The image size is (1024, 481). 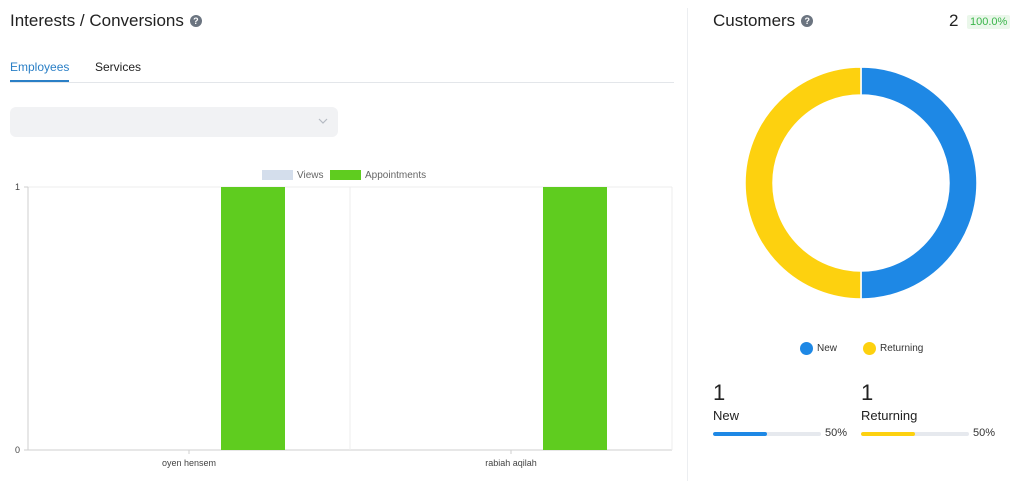 I want to click on legend-item-new: New, so click(x=818, y=348).